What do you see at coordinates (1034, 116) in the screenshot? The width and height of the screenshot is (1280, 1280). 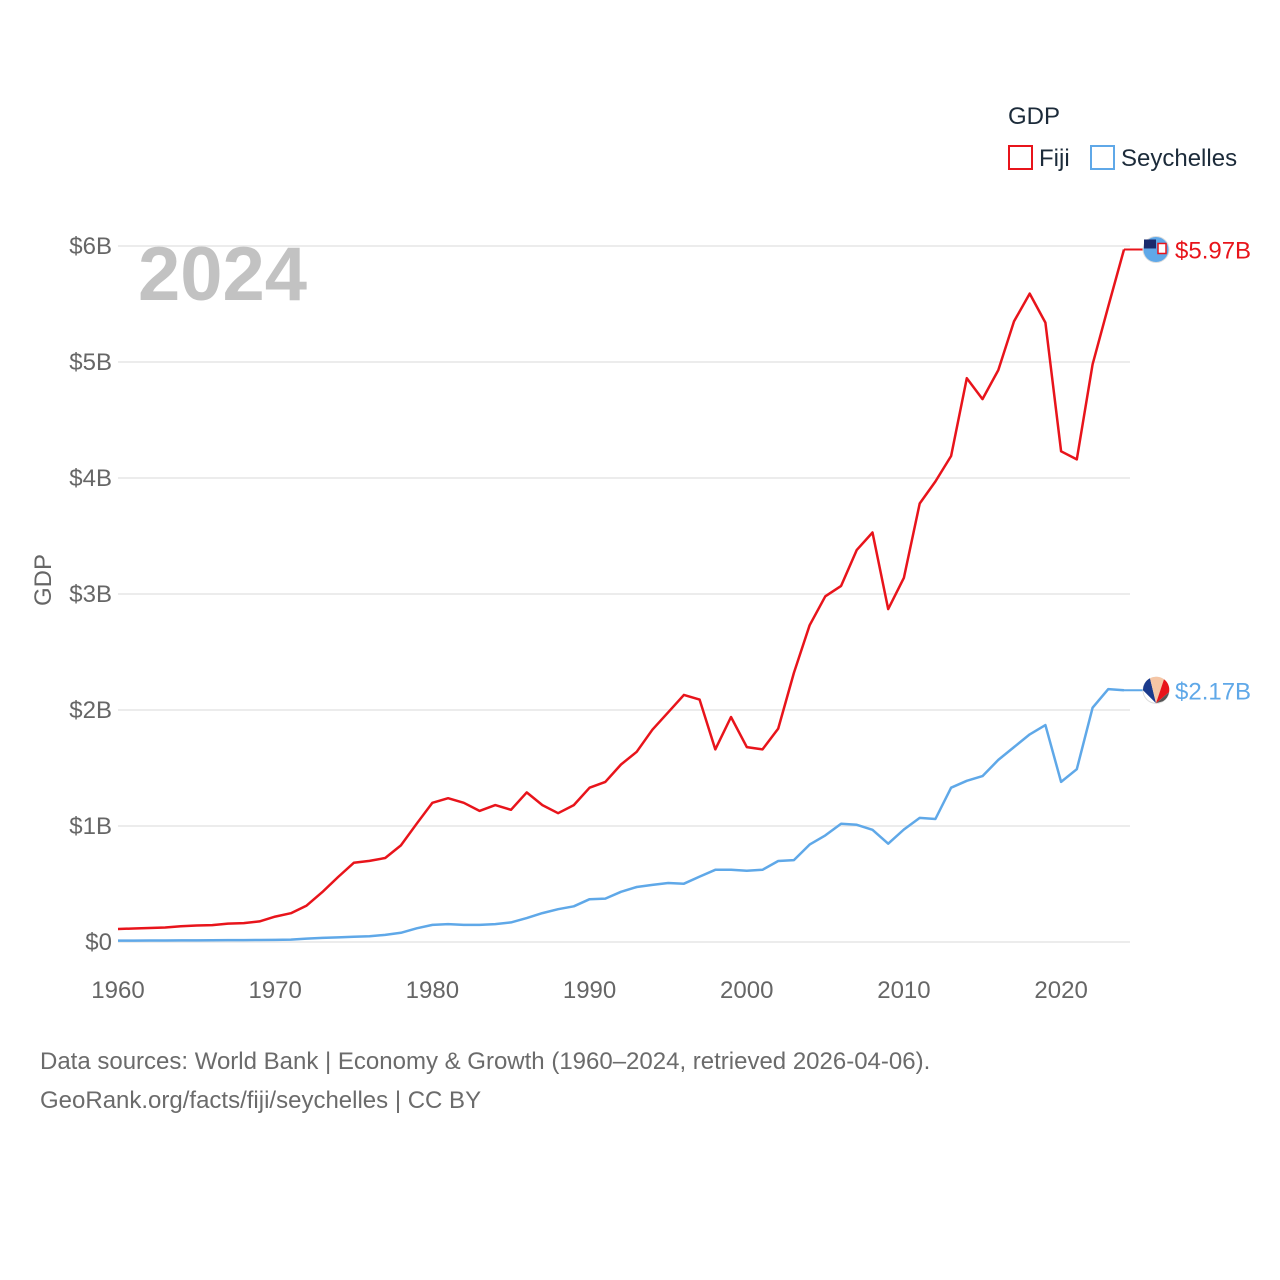 I see `legend-title: GDP` at bounding box center [1034, 116].